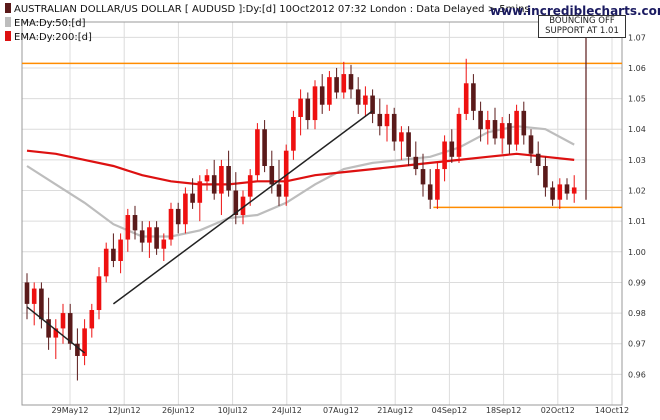 This screenshot has width=660, height=420. I want to click on y-tick-label: 1.06, so click(637, 68).